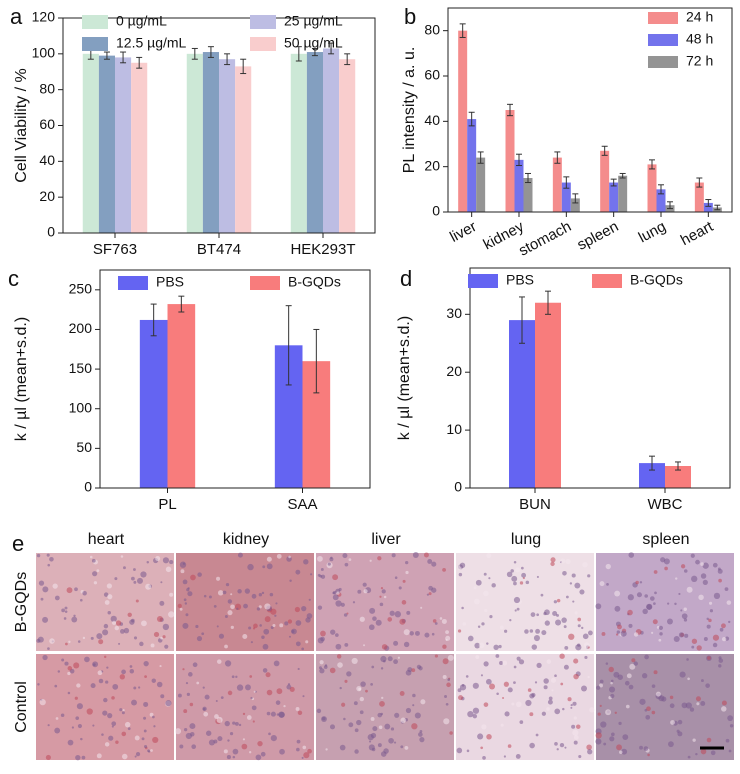 This screenshot has width=740, height=774. Describe the element at coordinates (84, 447) in the screenshot. I see `y-tick-label: 50` at that location.